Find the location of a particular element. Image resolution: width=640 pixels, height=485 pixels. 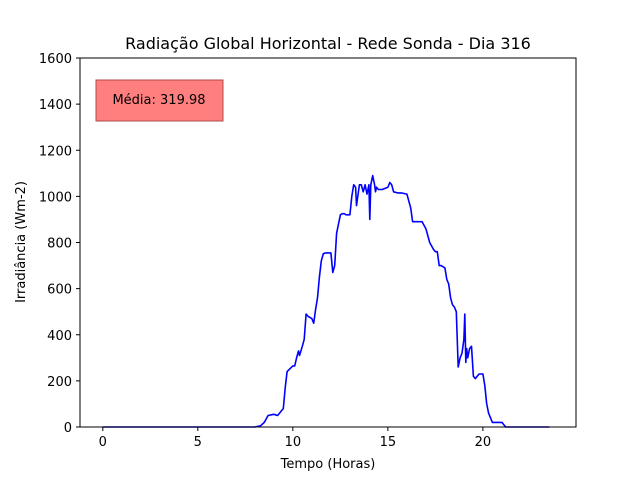

y-tick-label: 200 is located at coordinates (59, 382).